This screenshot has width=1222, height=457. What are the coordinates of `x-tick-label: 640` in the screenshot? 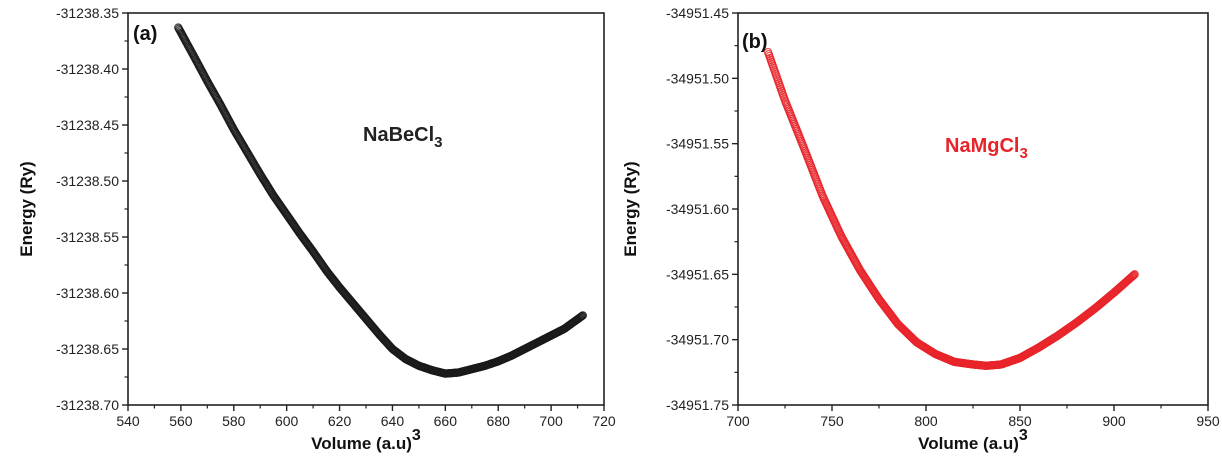 It's located at (393, 421).